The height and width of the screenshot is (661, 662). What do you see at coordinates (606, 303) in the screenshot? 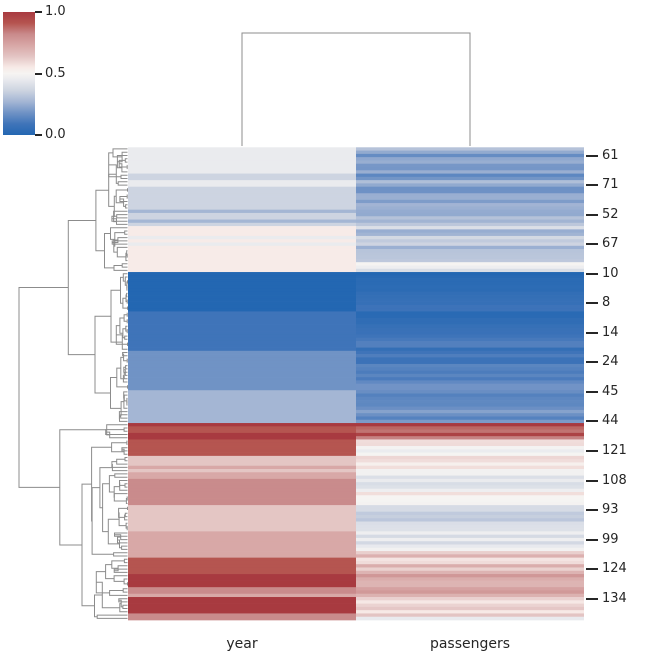
I see `y-tick-label: 8` at bounding box center [606, 303].